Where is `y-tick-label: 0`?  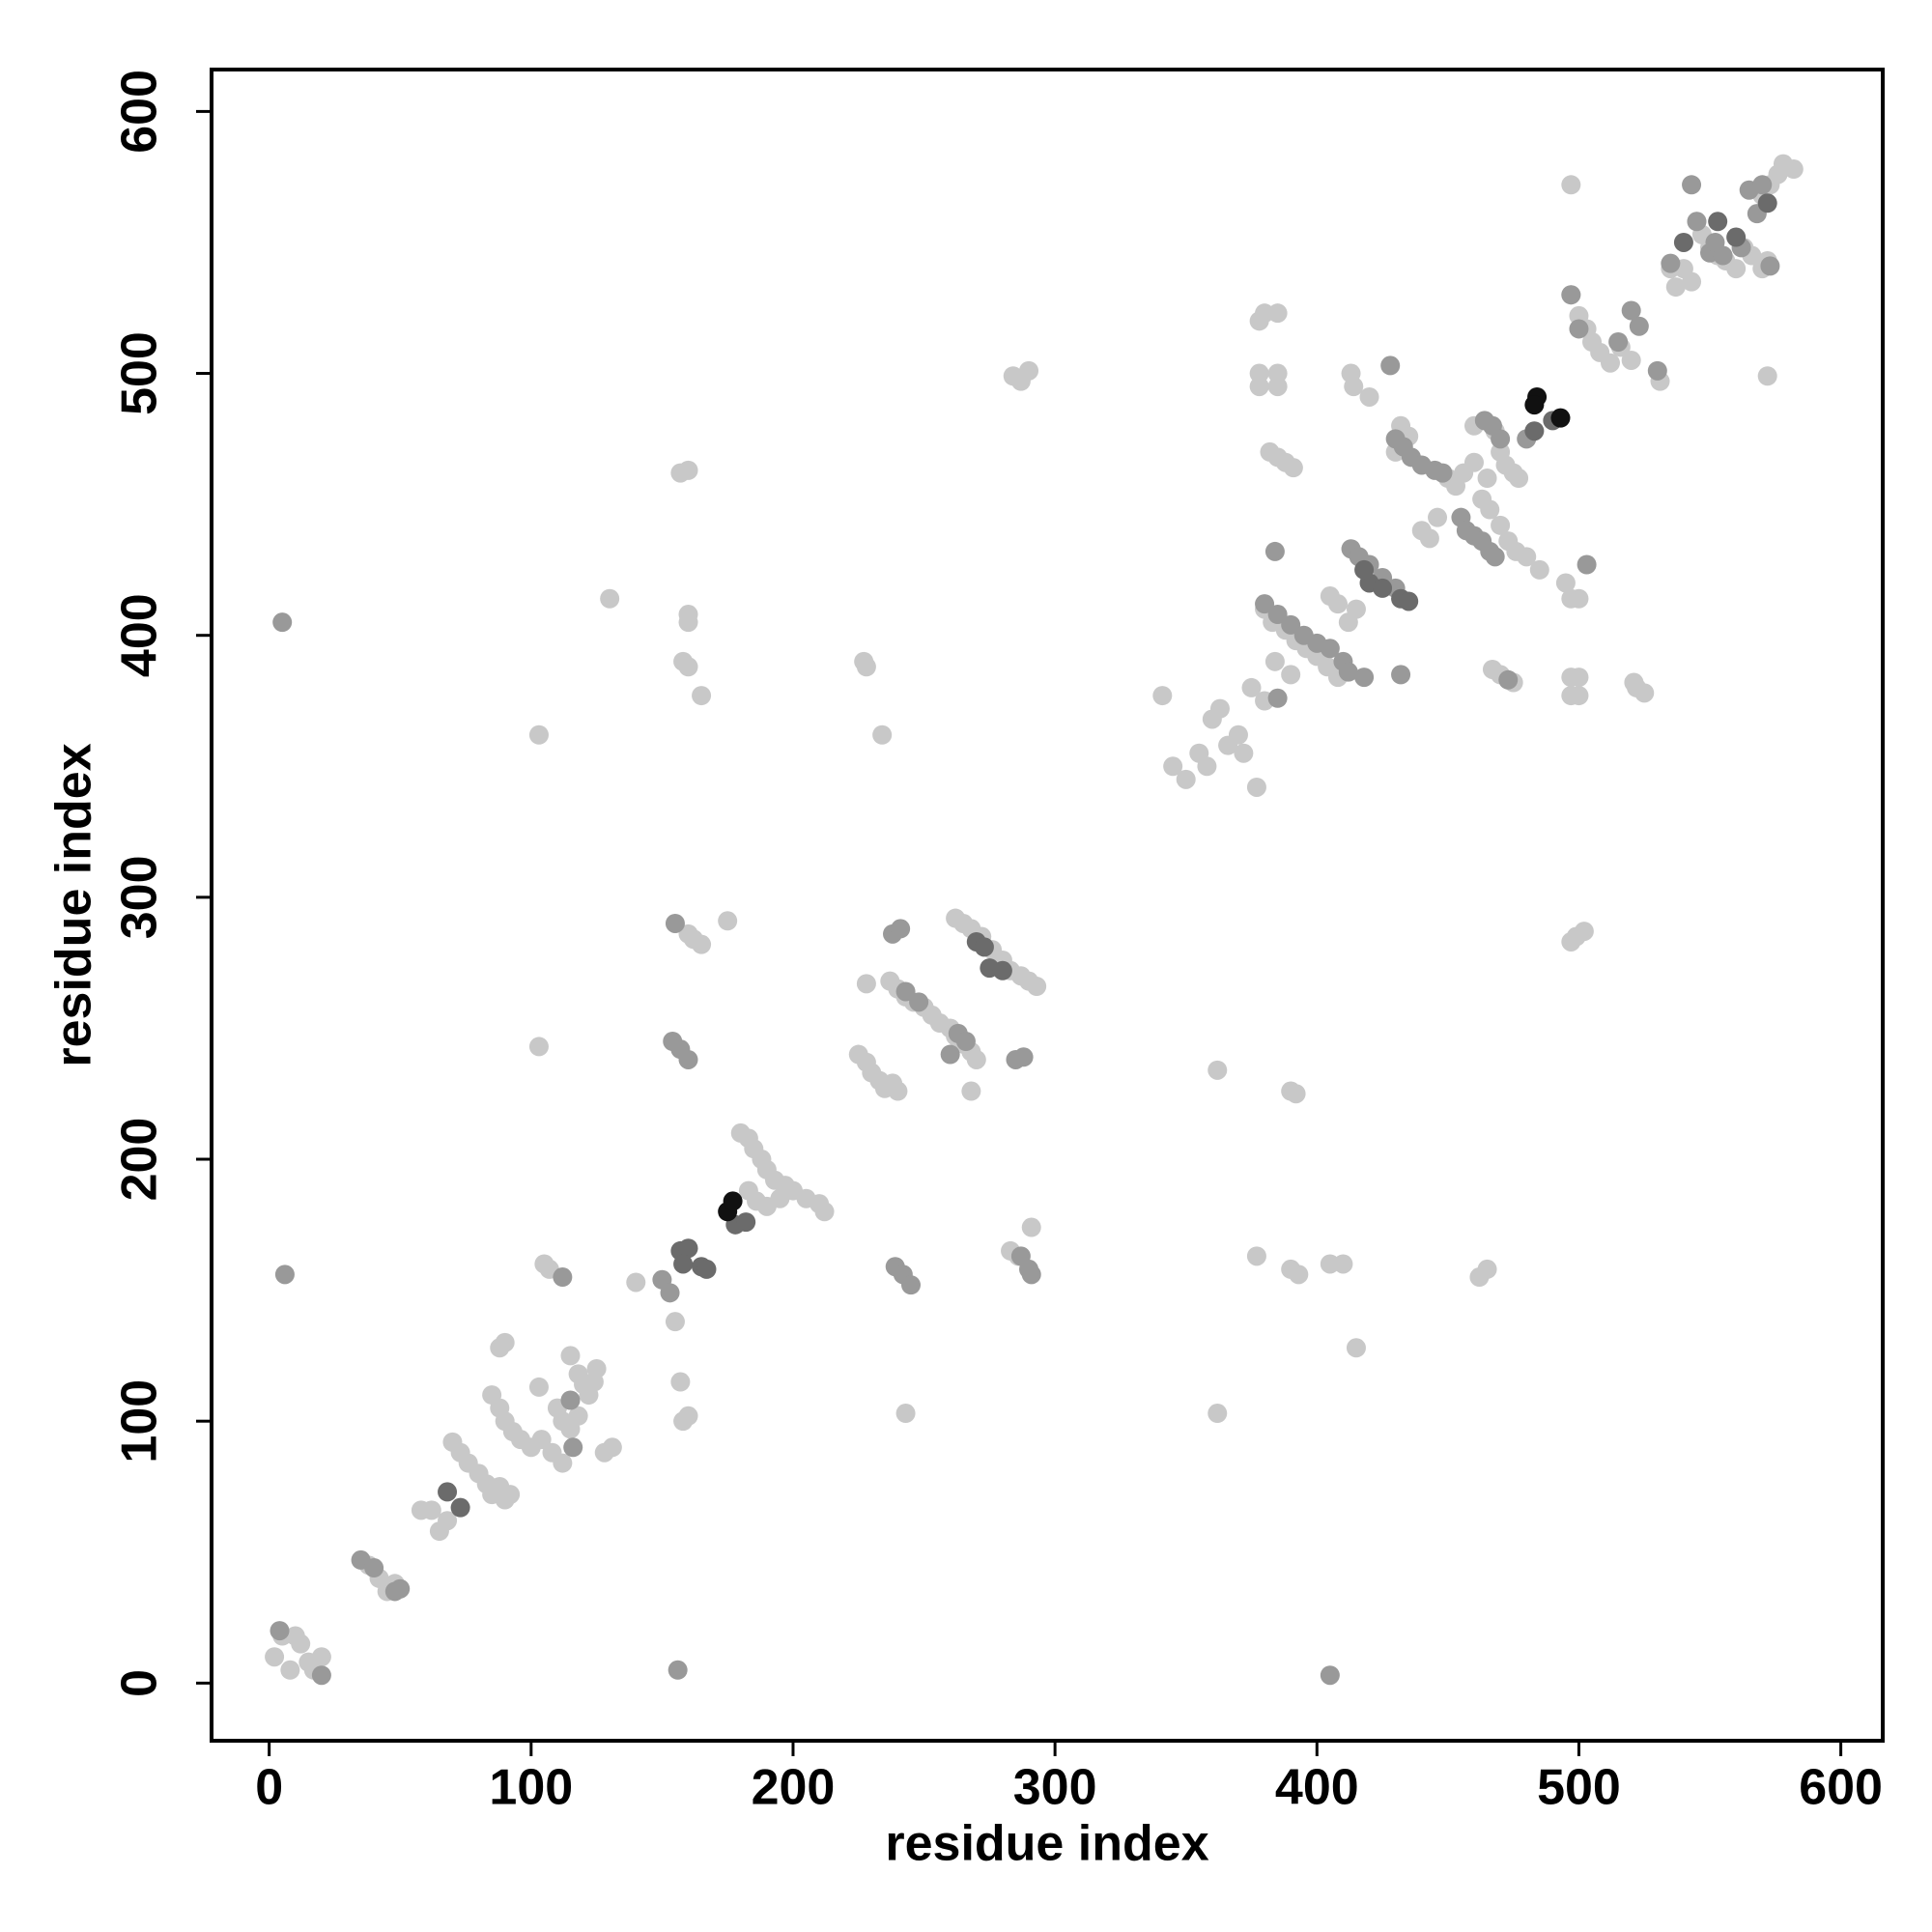
y-tick-label: 0 is located at coordinates (140, 1683).